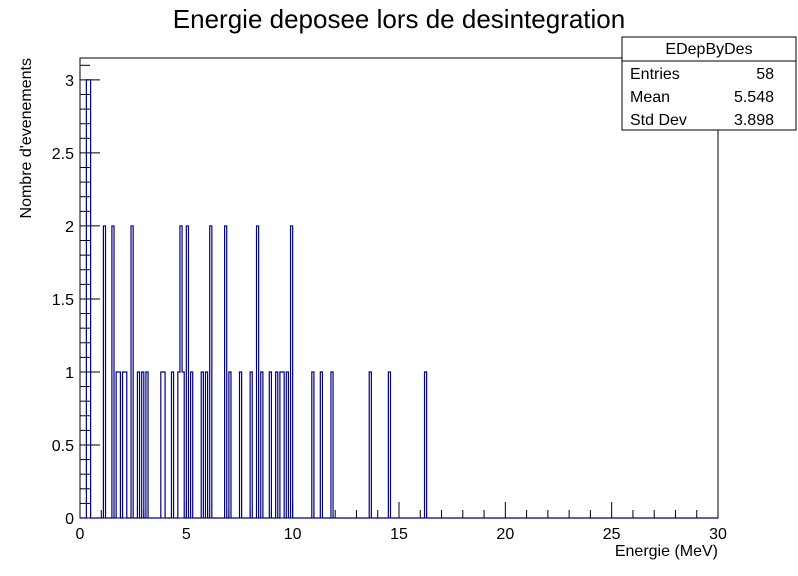  What do you see at coordinates (612, 534) in the screenshot?
I see `x-tick-label: 25` at bounding box center [612, 534].